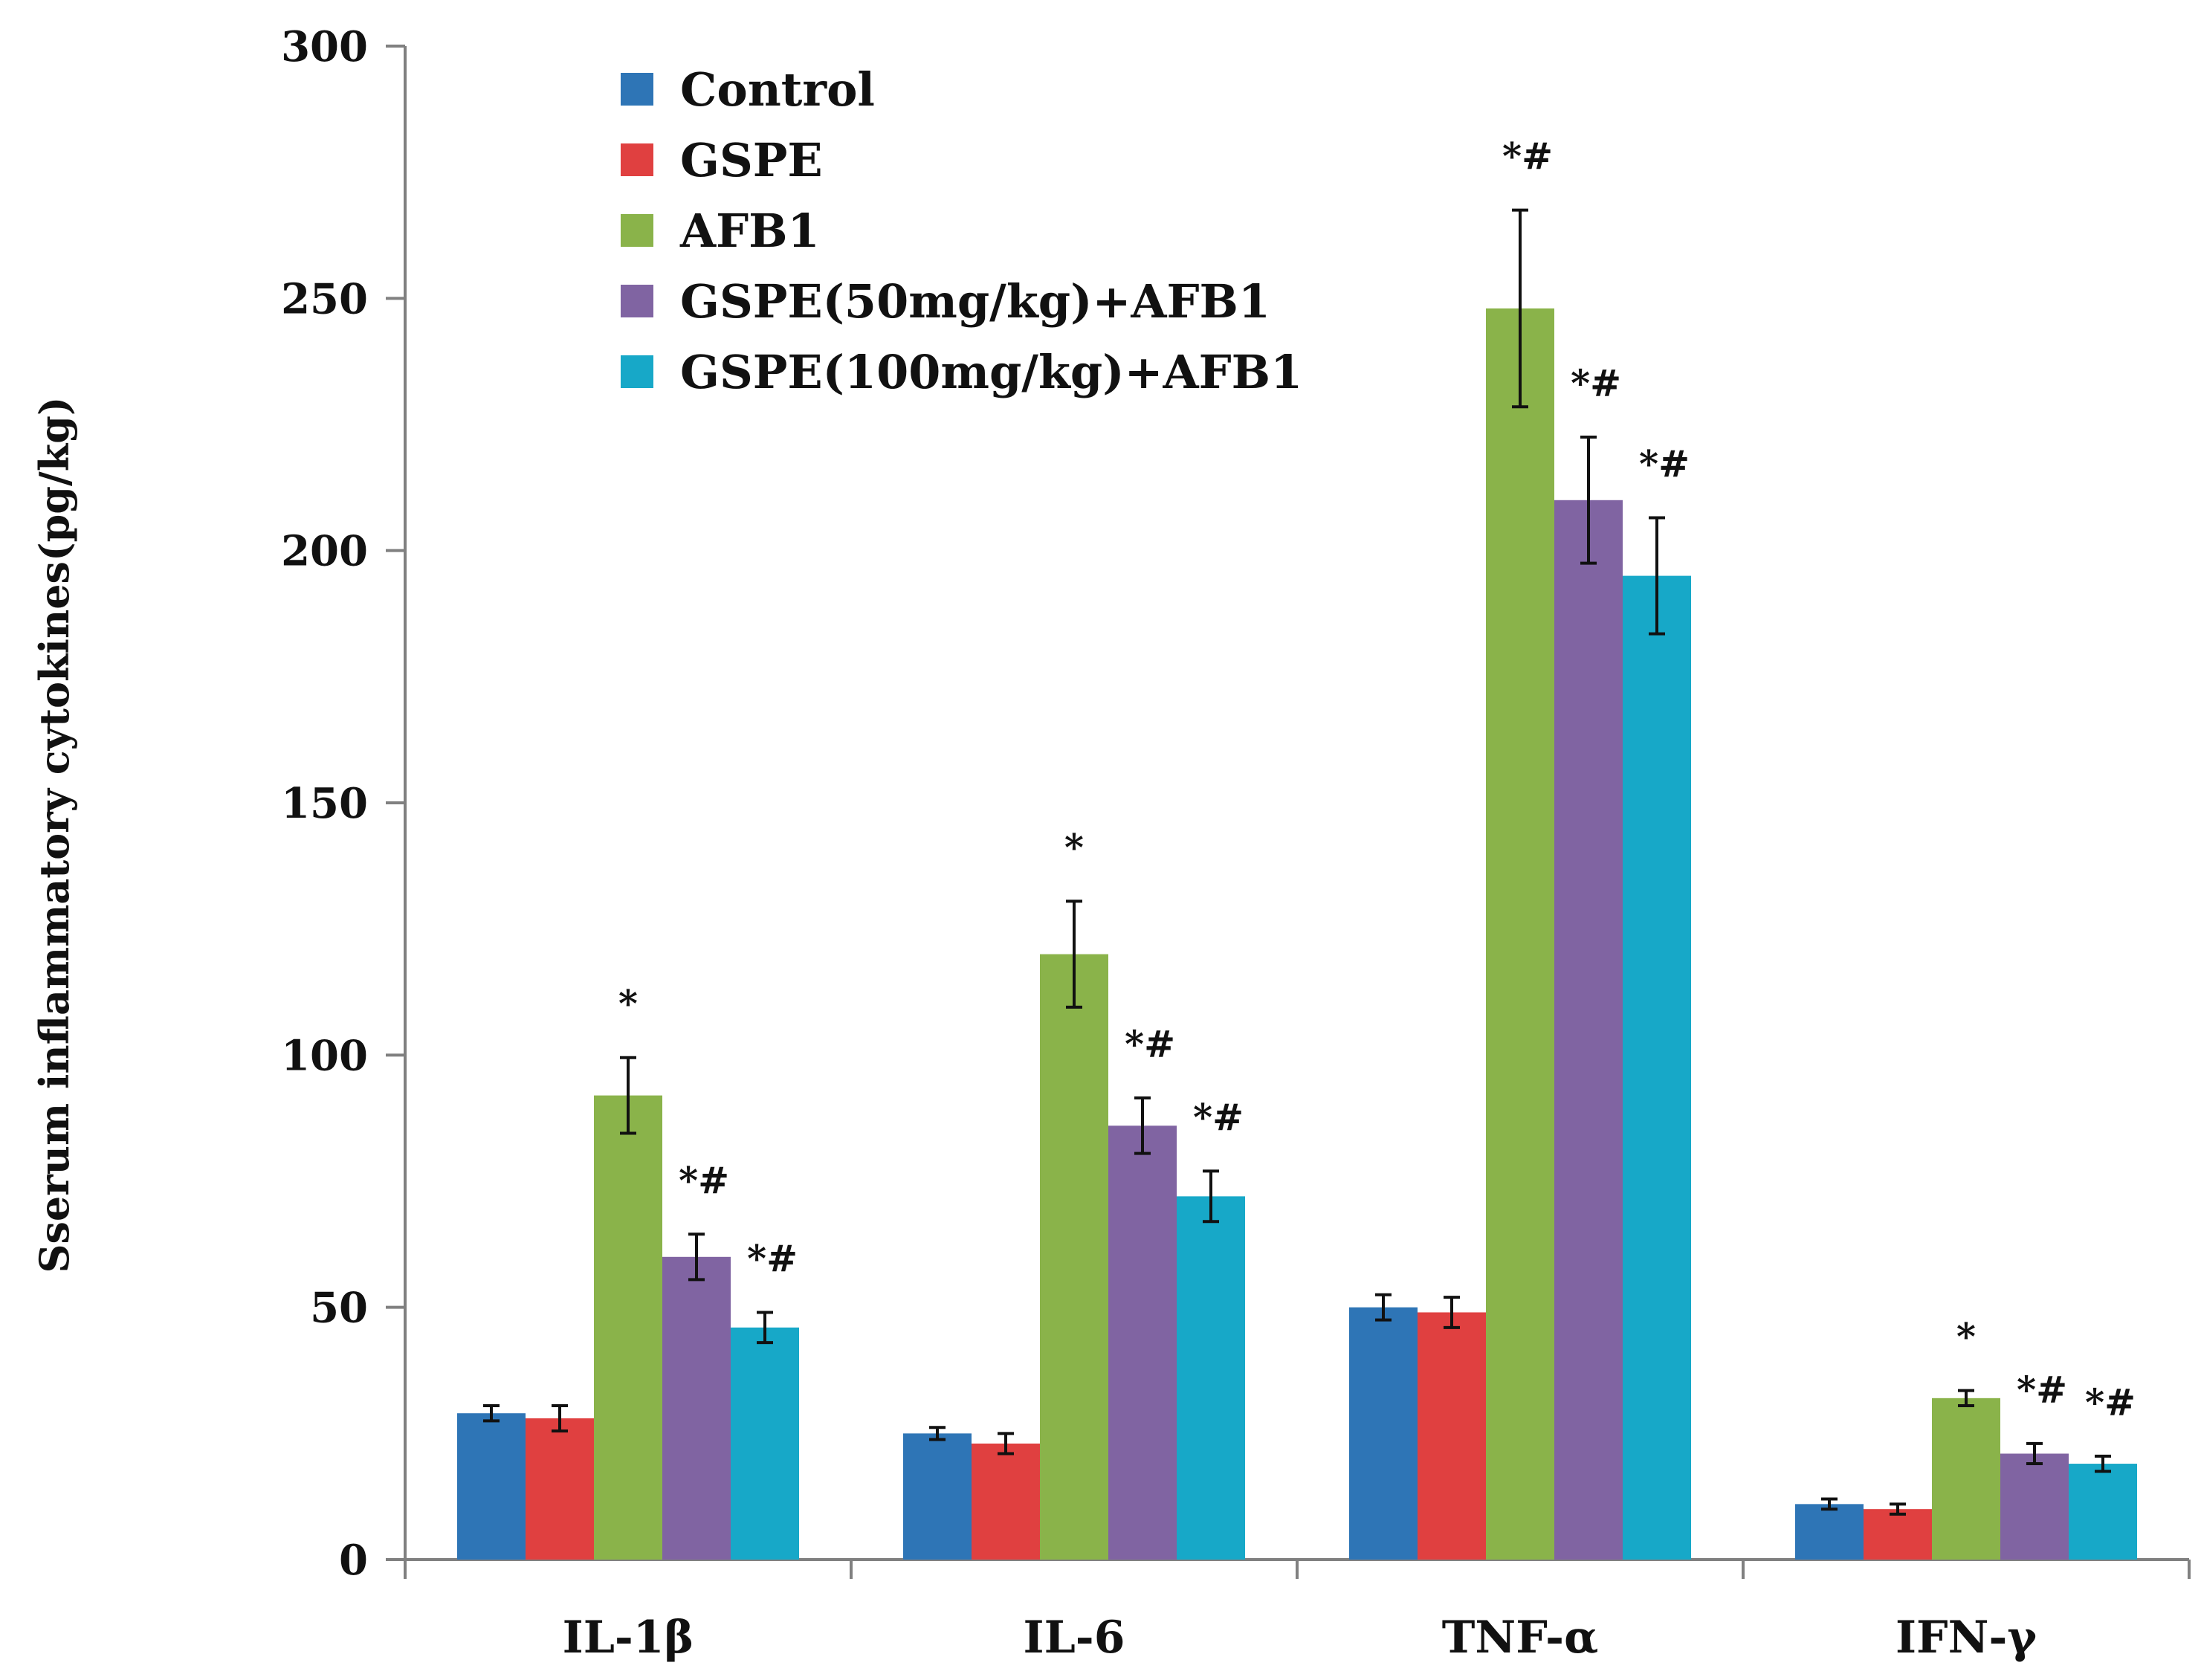 The image size is (2201, 1680). I want to click on y-tick-label: 300, so click(324, 47).